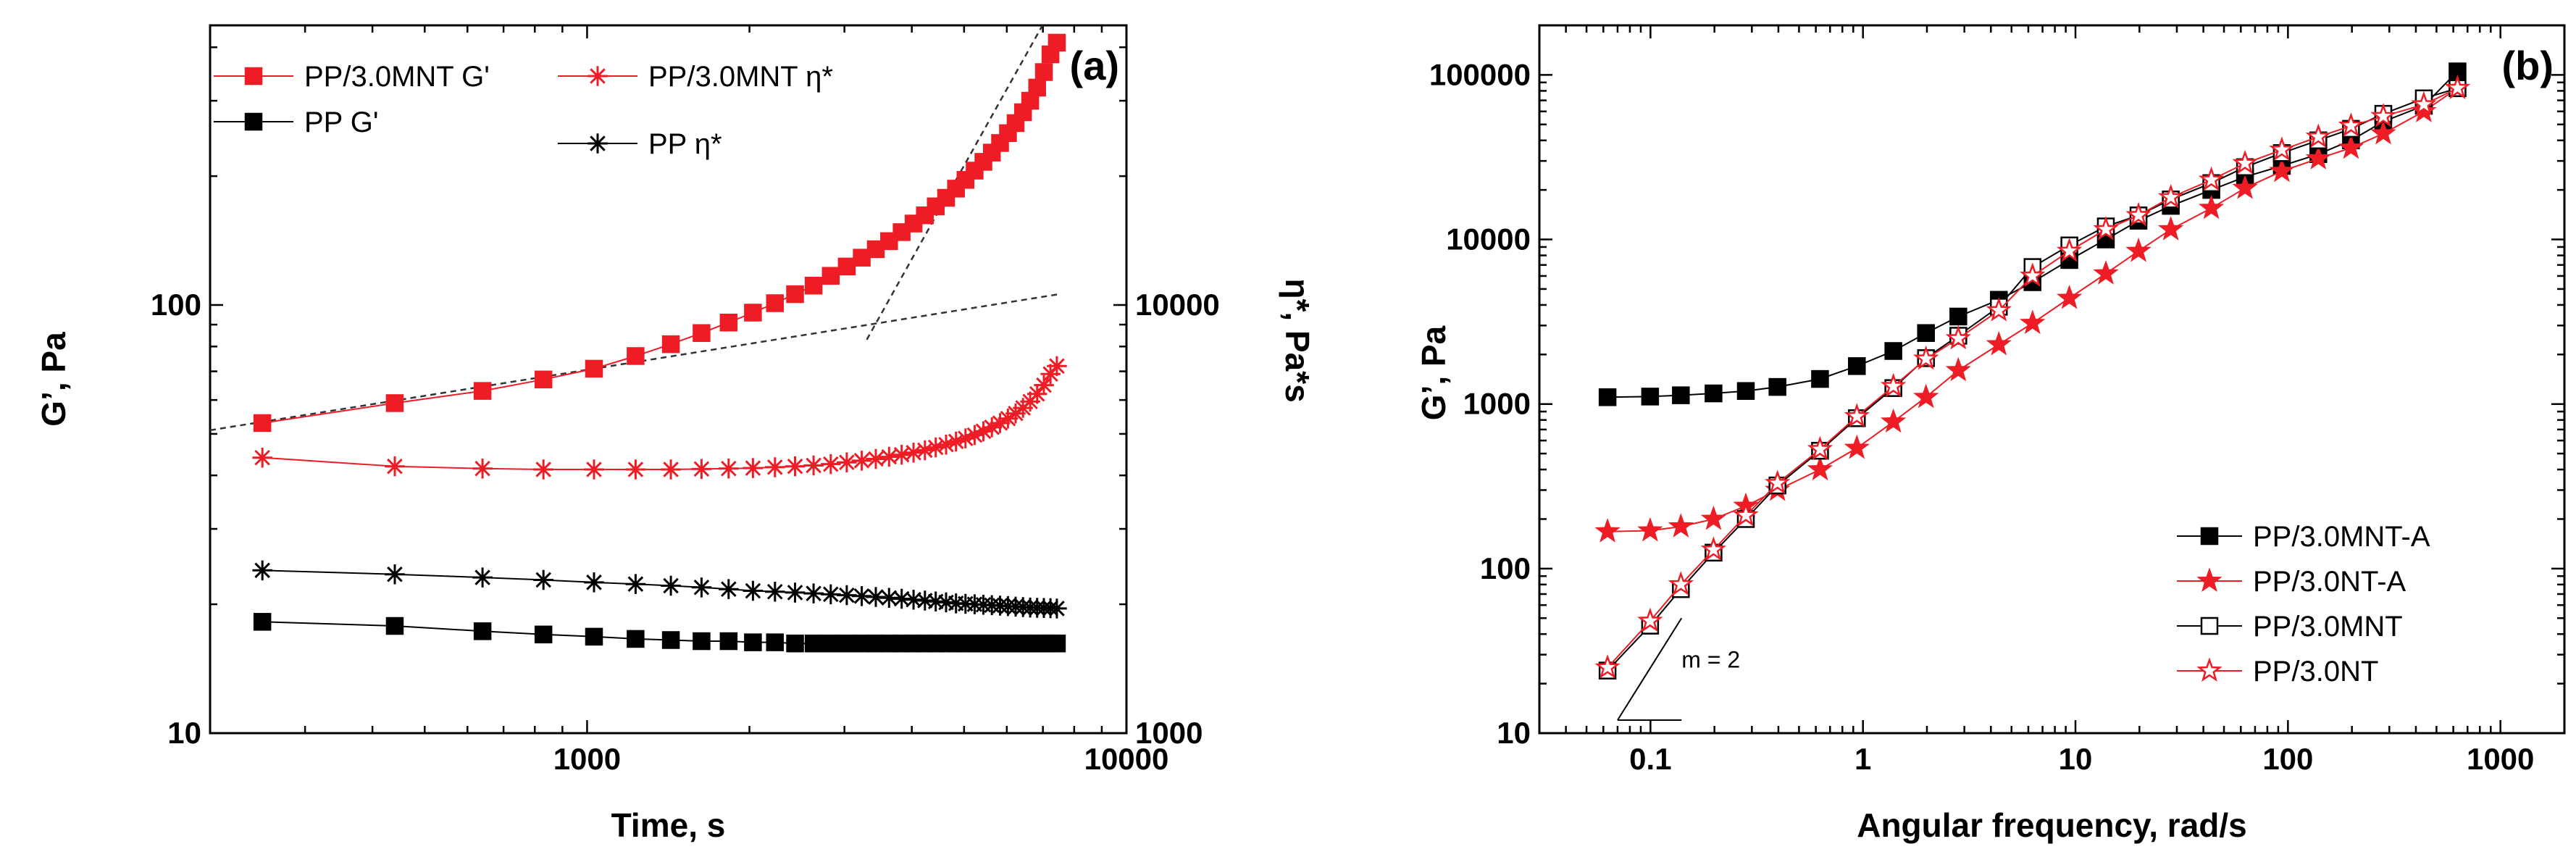  What do you see at coordinates (1177, 305) in the screenshot?
I see `y-right-tick-label: 10000` at bounding box center [1177, 305].